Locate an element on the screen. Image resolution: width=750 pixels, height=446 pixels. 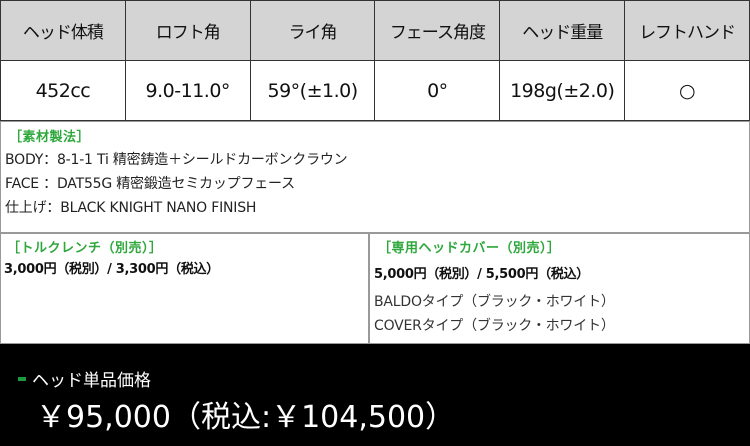
value-head-volume: 452cc is located at coordinates (63, 90).